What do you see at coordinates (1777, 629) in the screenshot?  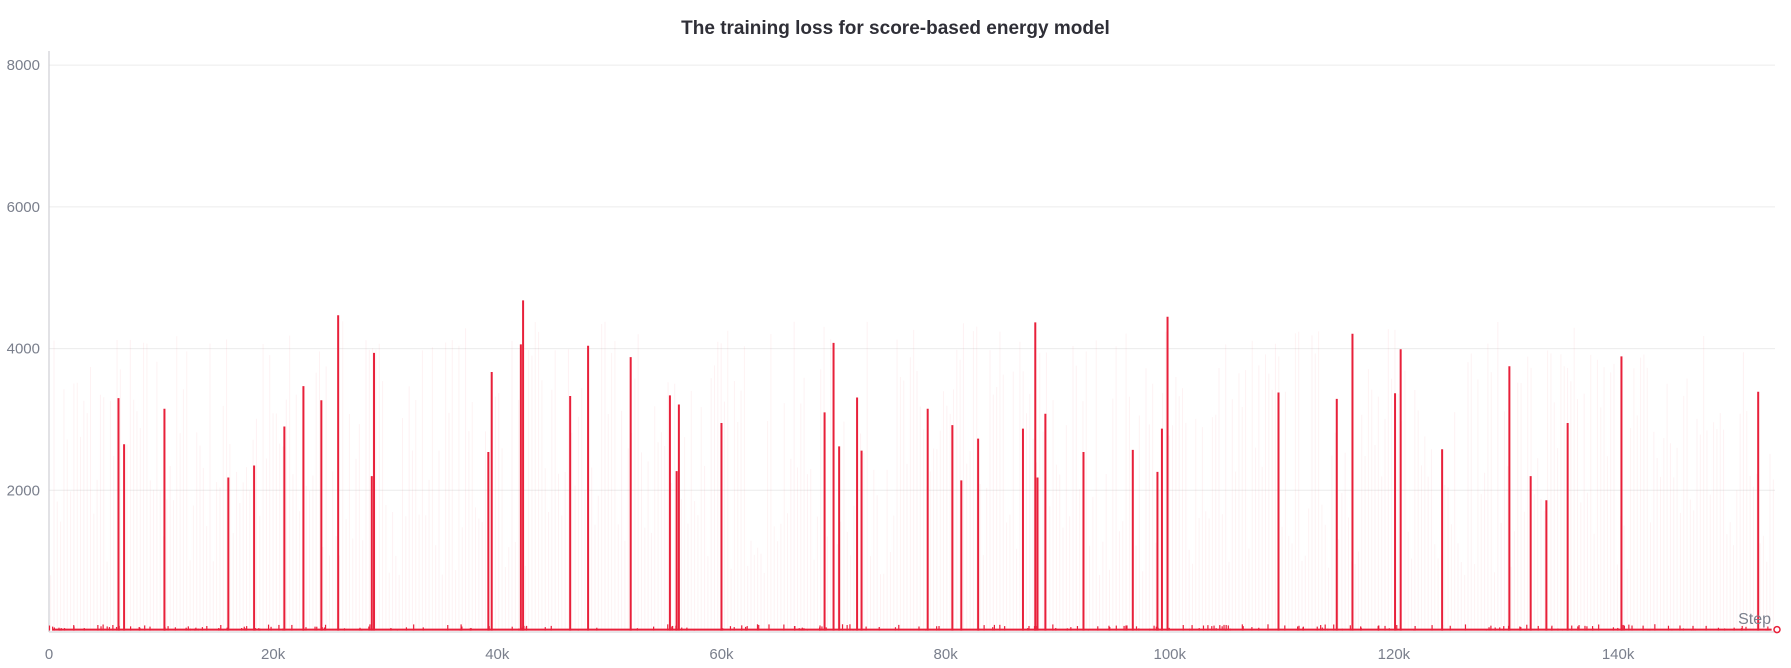 I see `series-end-marker` at bounding box center [1777, 629].